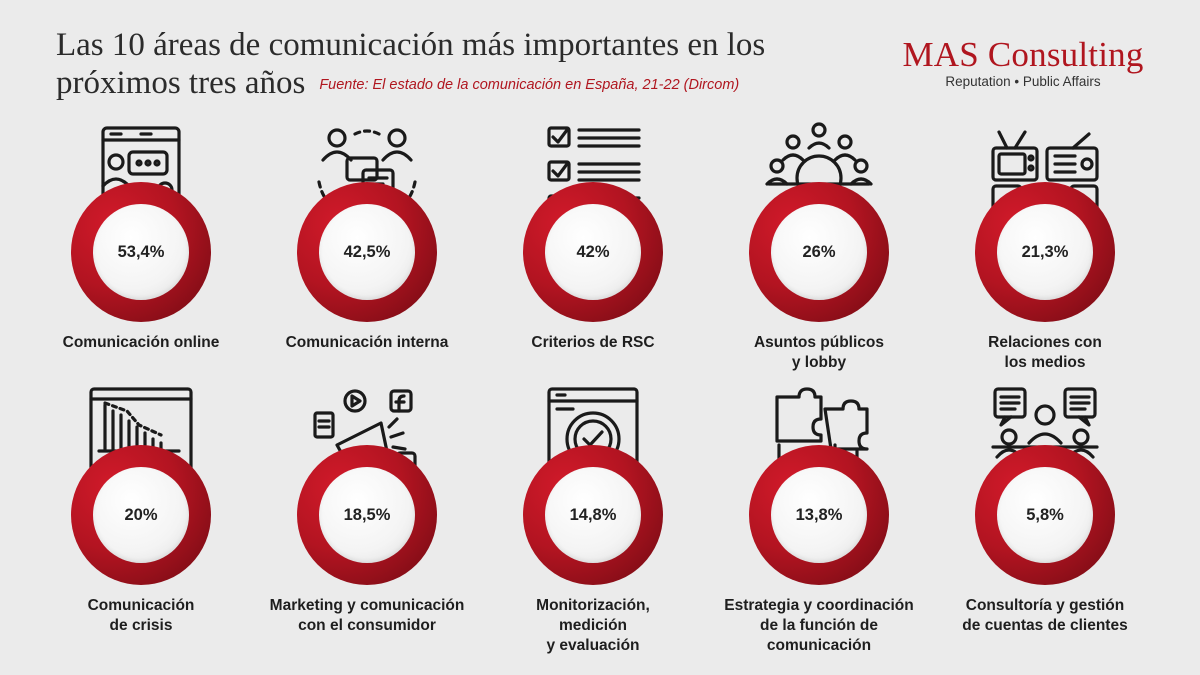 The width and height of the screenshot is (1200, 675). Describe the element at coordinates (181, 83) in the screenshot. I see `title-line-2: próximos tres años` at that location.